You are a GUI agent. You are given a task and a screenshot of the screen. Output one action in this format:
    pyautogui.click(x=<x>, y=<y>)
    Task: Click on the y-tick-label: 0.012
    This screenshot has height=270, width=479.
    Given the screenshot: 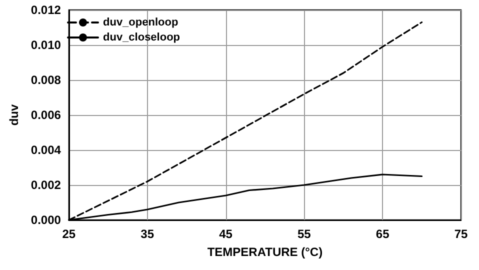 What is the action you would take?
    pyautogui.click(x=46, y=10)
    